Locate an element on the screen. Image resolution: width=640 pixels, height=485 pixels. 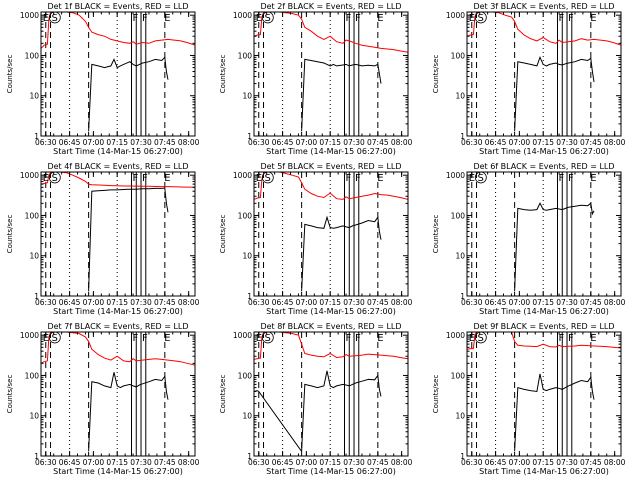
chart-title: Det 5f BLACK = Events, RED = LLD is located at coordinates (330, 166).